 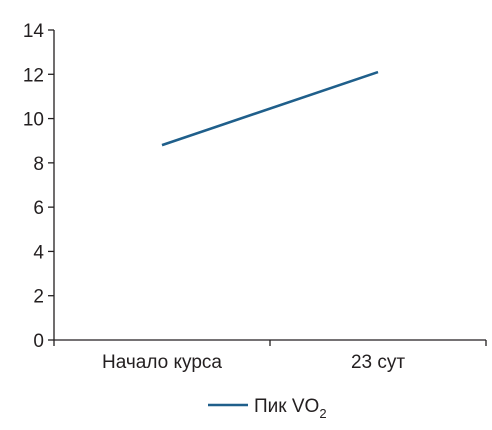 I want to click on y-tick-label: 14, so click(x=34, y=31).